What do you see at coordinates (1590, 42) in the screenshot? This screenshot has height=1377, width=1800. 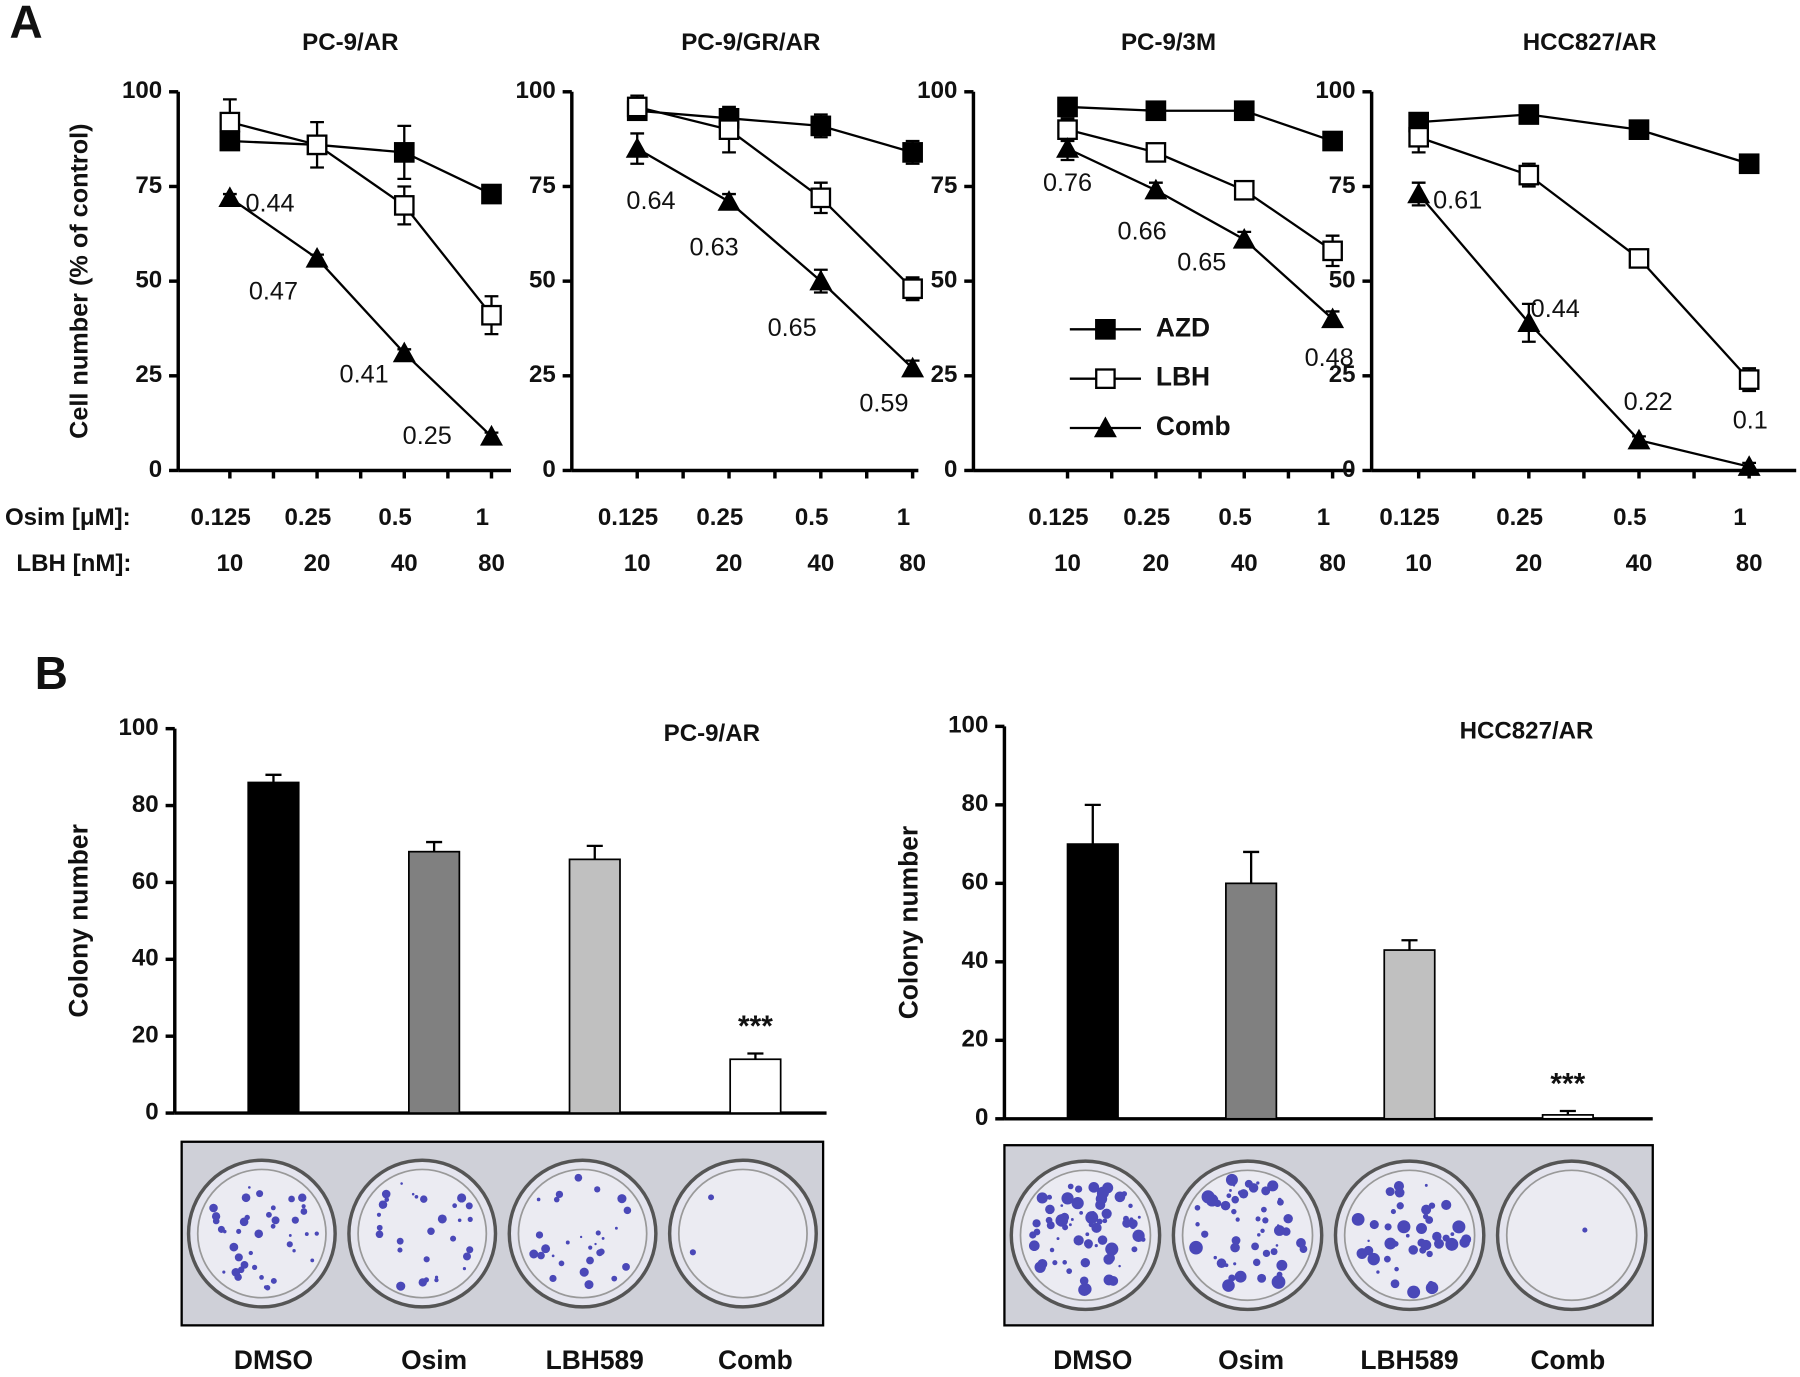 I see `chart-title: HCC827/AR` at bounding box center [1590, 42].